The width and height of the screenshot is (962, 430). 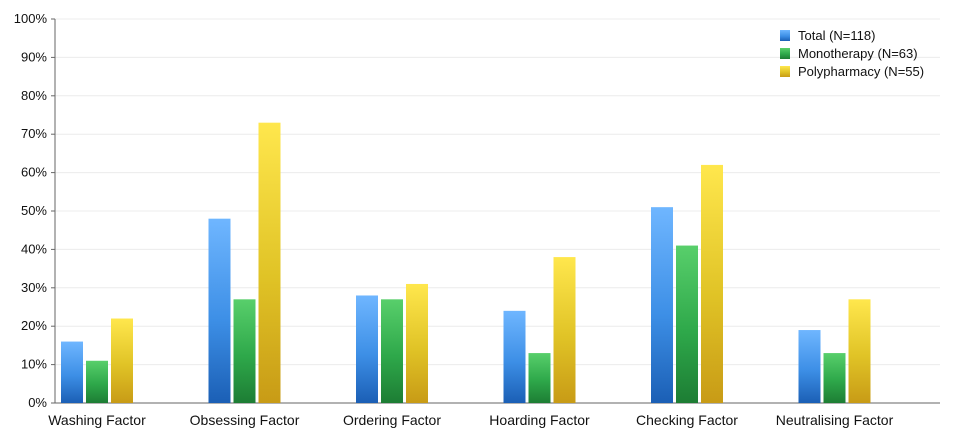 What do you see at coordinates (564, 330) in the screenshot?
I see `bar-polypharmacy-n-55-hoarding-factor` at bounding box center [564, 330].